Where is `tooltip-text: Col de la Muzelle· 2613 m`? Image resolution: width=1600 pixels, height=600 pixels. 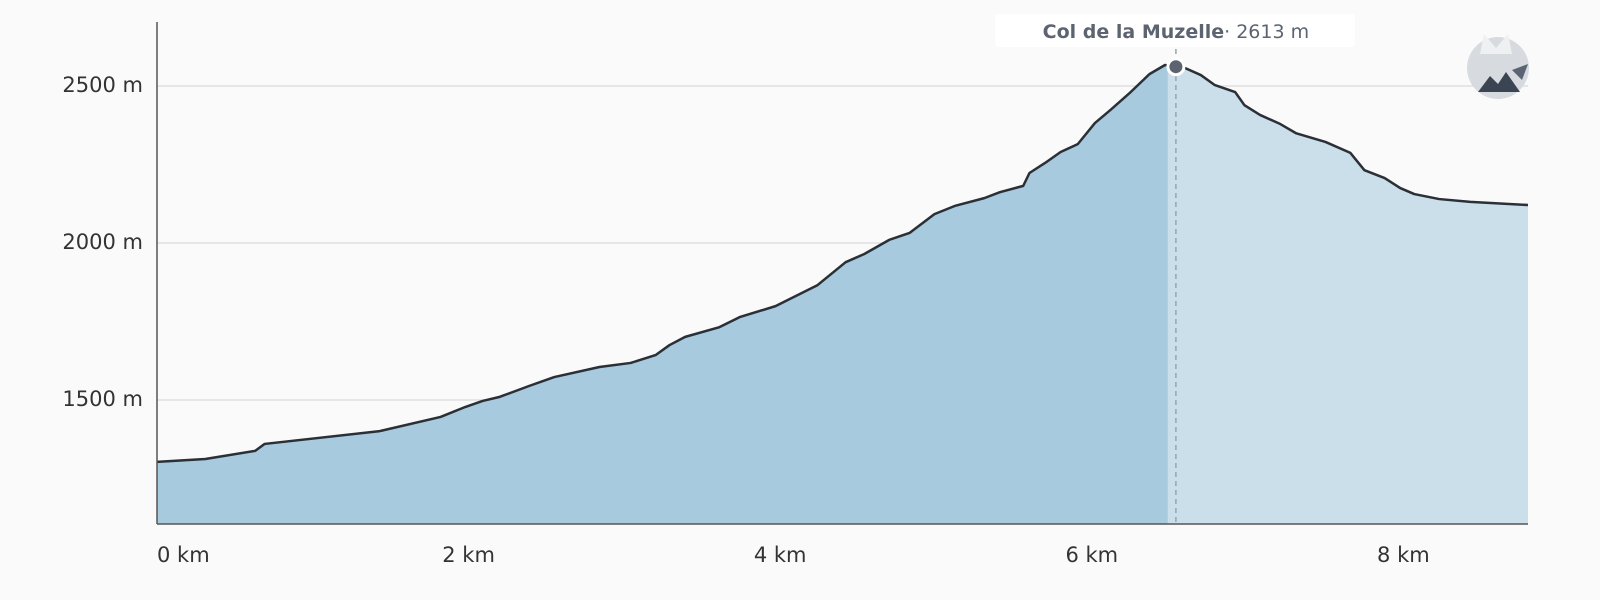
tooltip-text: Col de la Muzelle· 2613 m is located at coordinates (1176, 32).